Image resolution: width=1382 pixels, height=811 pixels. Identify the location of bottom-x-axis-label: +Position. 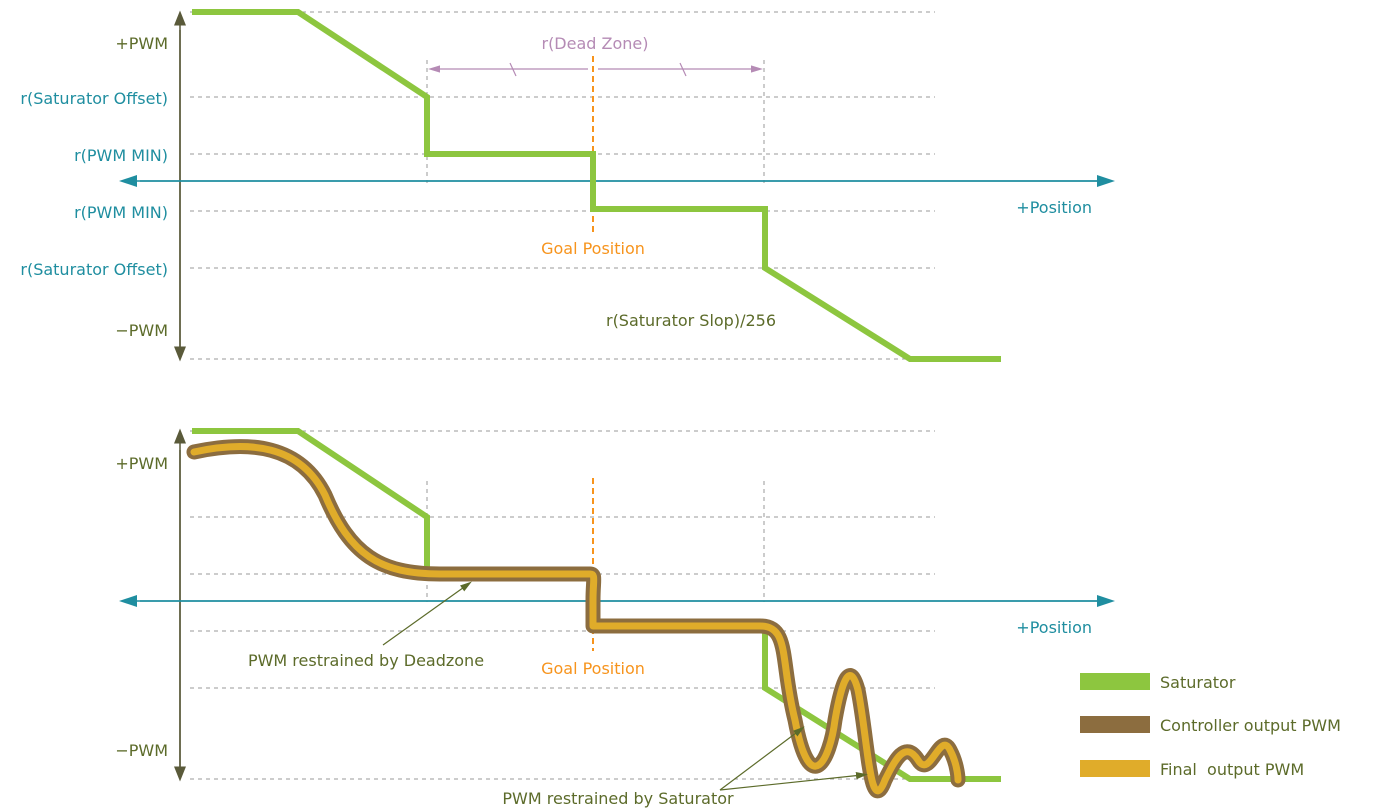
(1054, 627).